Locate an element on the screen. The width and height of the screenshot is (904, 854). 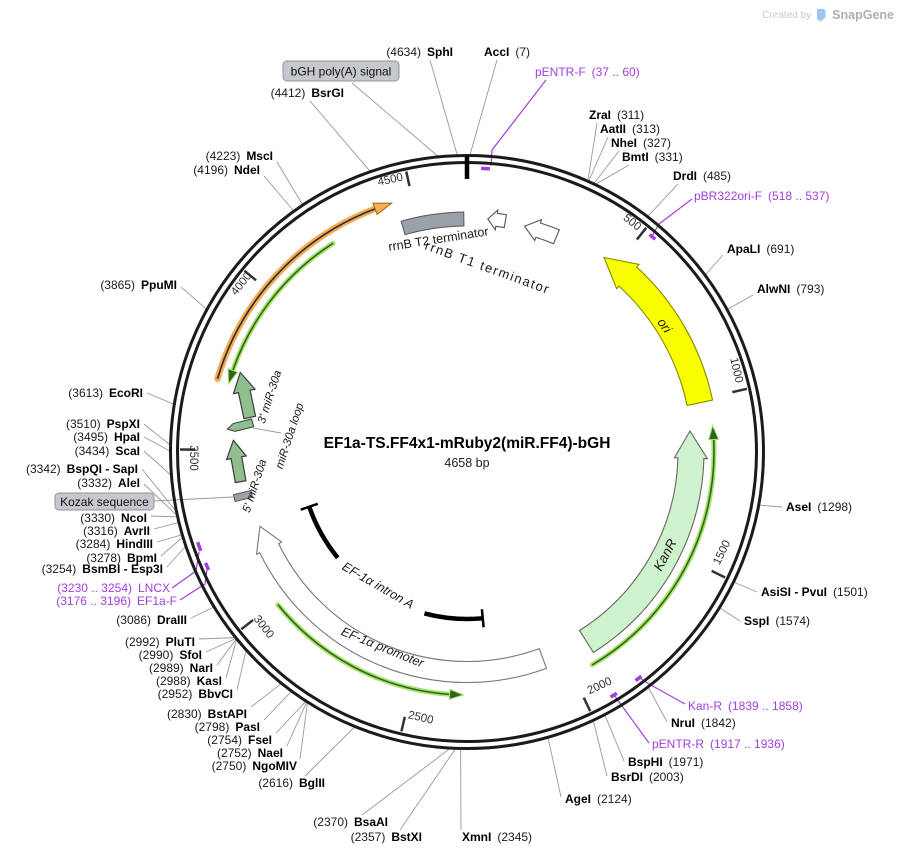
site-label-DrdI: DrdI (485) is located at coordinates (702, 176).